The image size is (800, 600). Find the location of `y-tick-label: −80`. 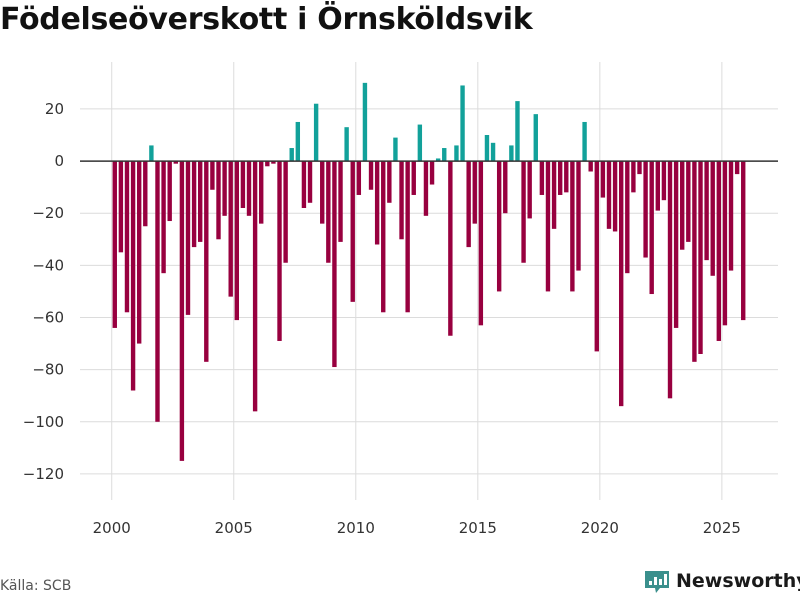

y-tick-label: −80 is located at coordinates (48, 370).